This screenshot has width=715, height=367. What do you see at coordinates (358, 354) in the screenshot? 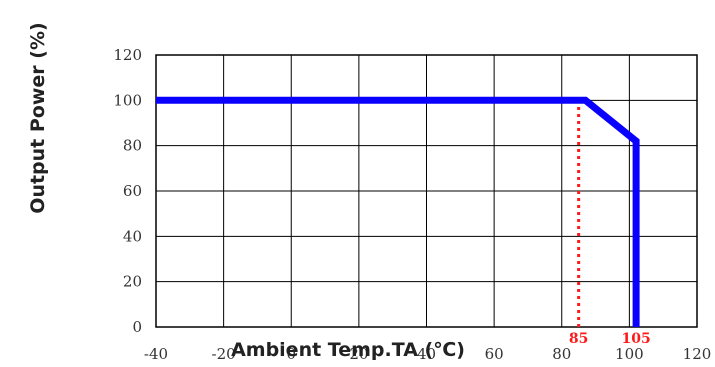
I see `x-tick-label: 20` at bounding box center [358, 354].